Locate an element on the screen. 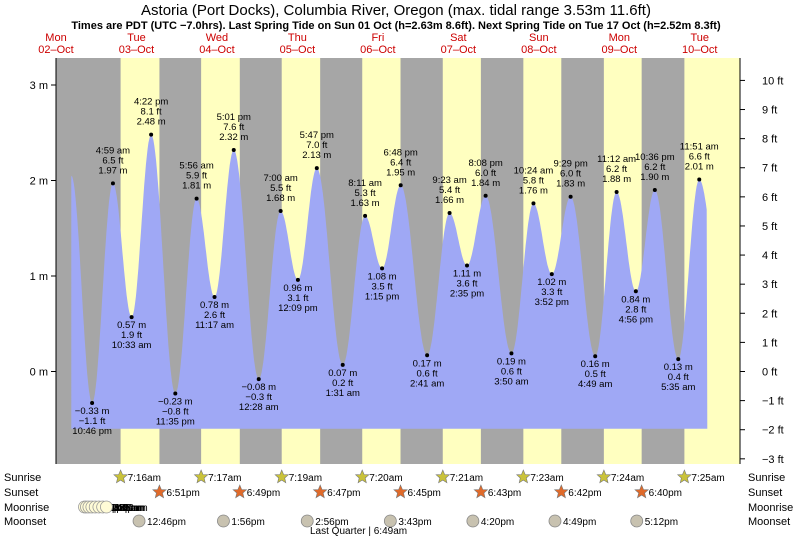  right-axis-tick-label: 2 ft is located at coordinates (769, 314).